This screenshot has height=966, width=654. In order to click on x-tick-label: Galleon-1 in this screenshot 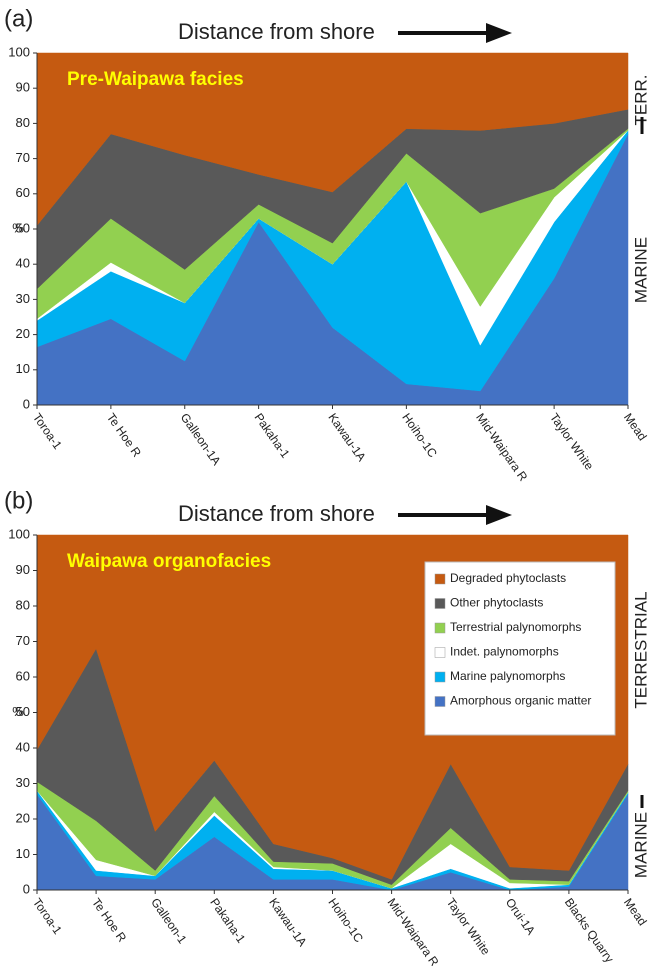, I will do `click(168, 921)`.